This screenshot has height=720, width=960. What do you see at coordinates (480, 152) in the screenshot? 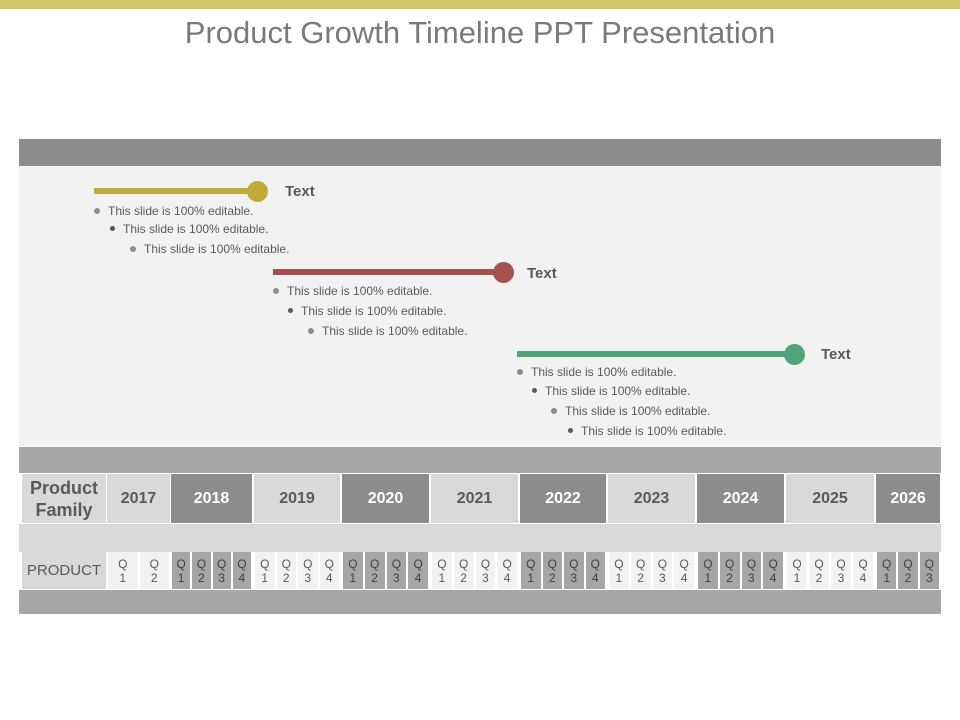
I see `header-band` at bounding box center [480, 152].